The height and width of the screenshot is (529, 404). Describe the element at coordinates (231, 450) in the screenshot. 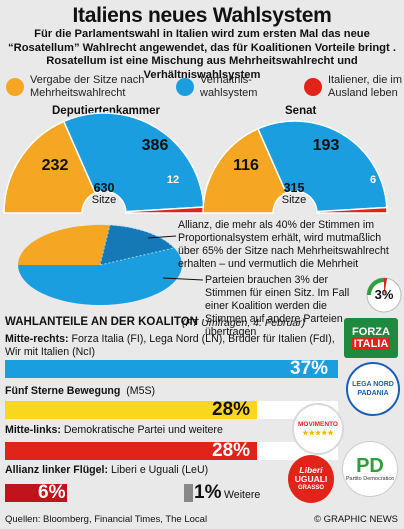

I see `bar-value-center-left: 28%` at that location.